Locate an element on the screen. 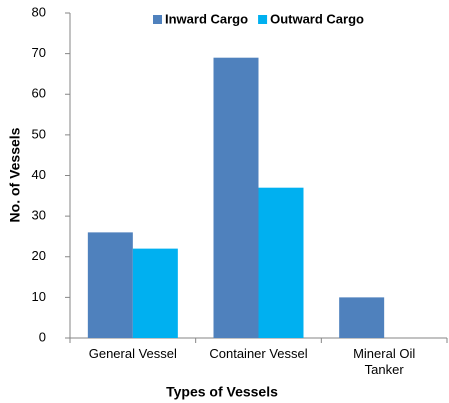  legend-label: Outward Cargo is located at coordinates (317, 18).